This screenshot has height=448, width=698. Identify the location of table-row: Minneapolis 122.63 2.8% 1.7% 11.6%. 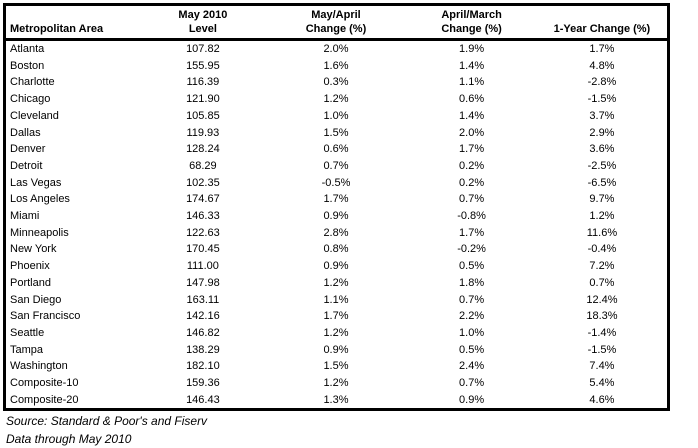
(337, 233).